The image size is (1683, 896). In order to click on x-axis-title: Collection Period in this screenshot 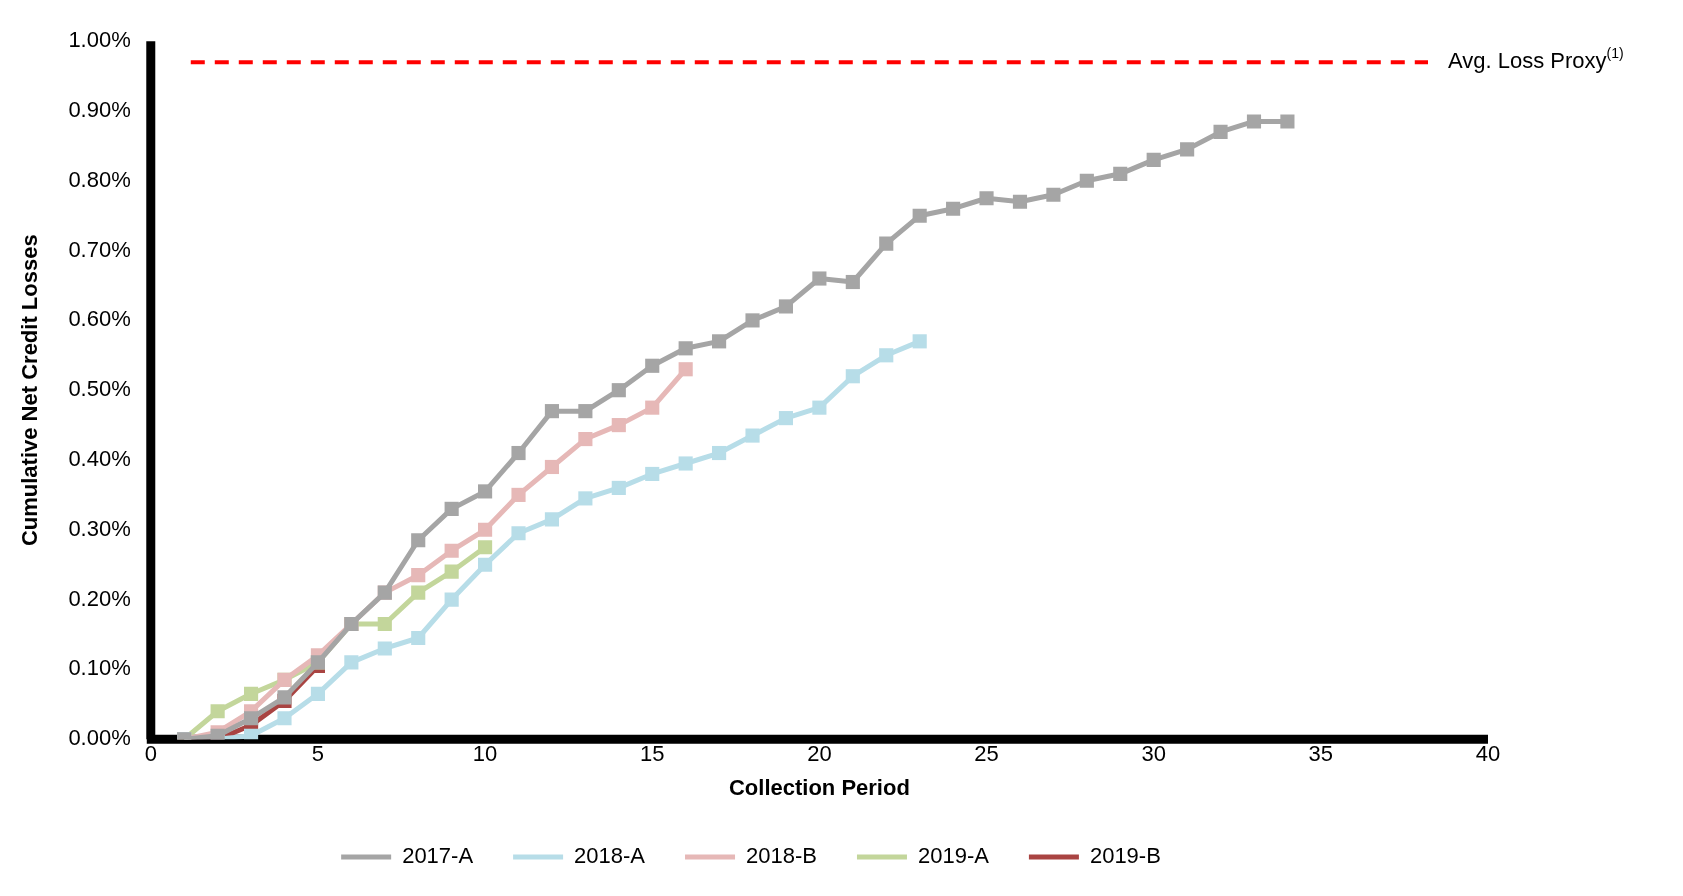, I will do `click(819, 787)`.